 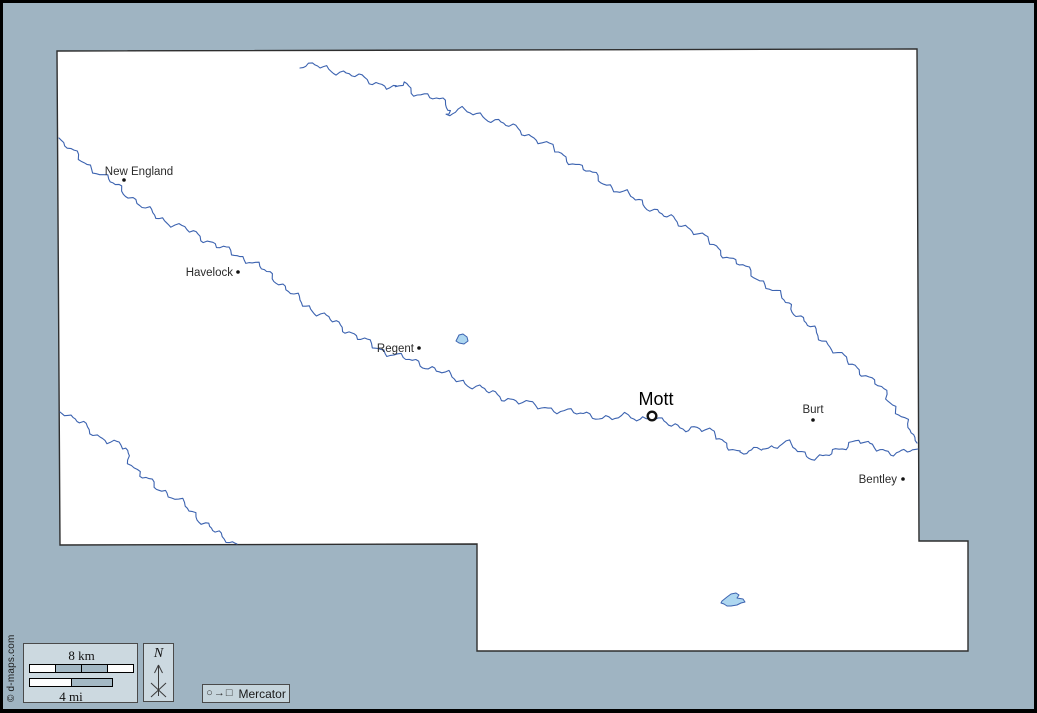 I want to click on town-marker-new-england, so click(x=124, y=180).